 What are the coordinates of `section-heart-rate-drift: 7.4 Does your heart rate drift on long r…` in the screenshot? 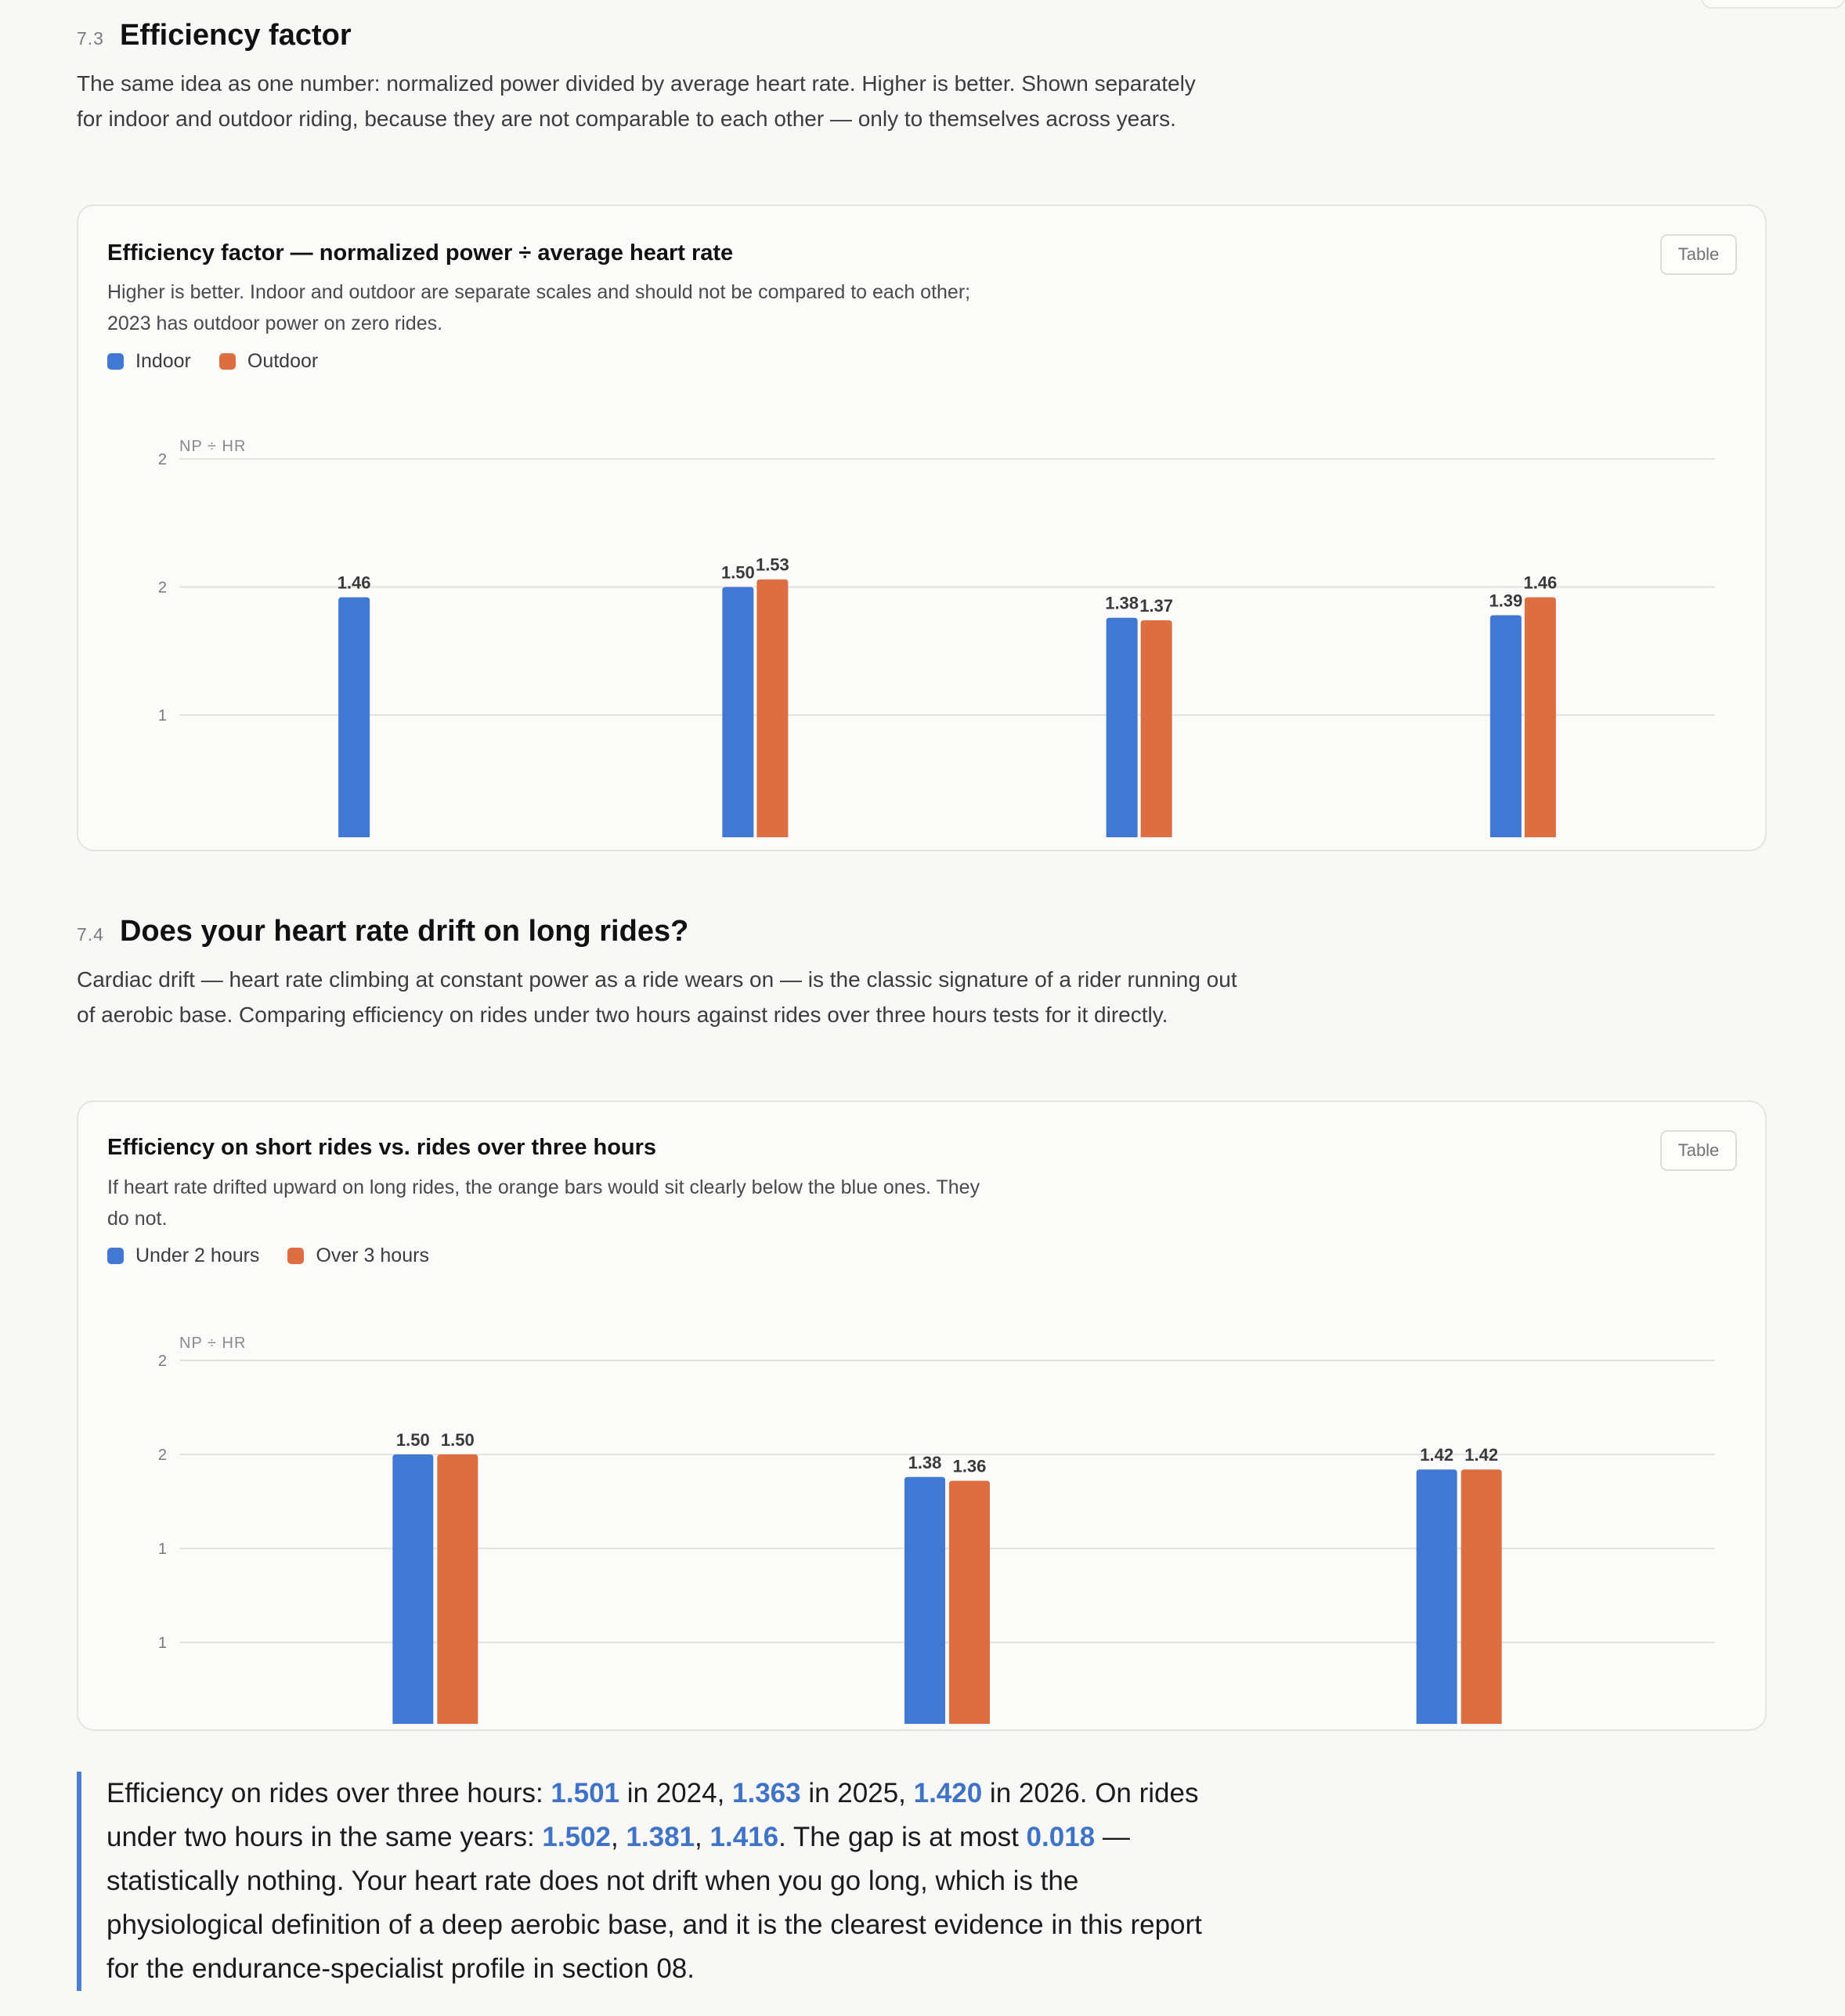 It's located at (922, 973).